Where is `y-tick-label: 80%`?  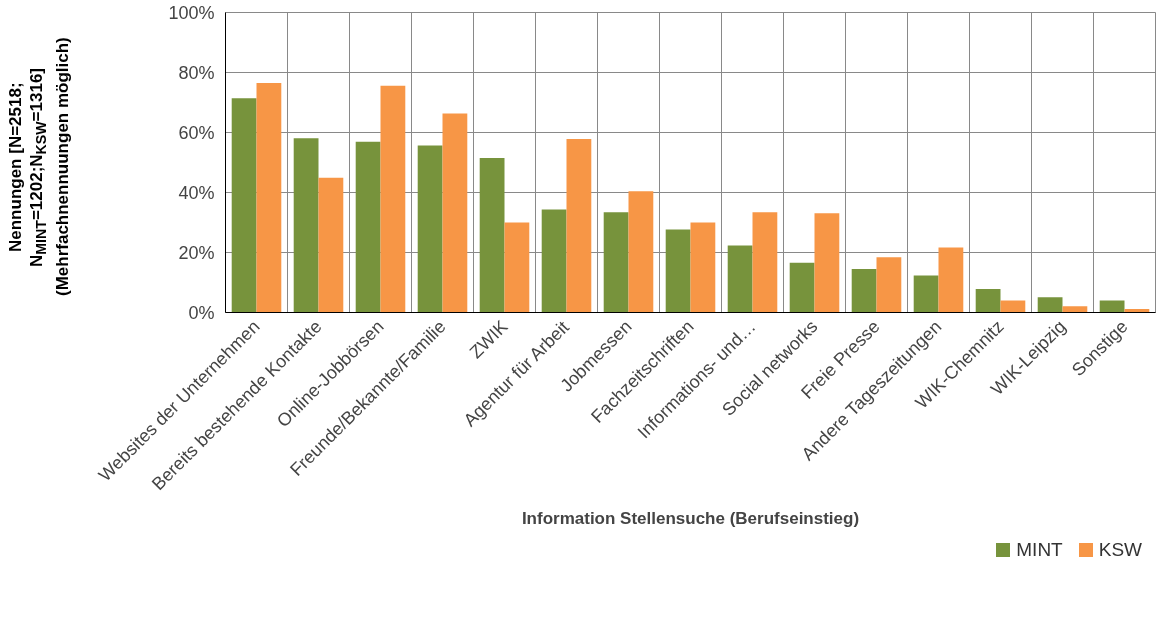 y-tick-label: 80% is located at coordinates (196, 72).